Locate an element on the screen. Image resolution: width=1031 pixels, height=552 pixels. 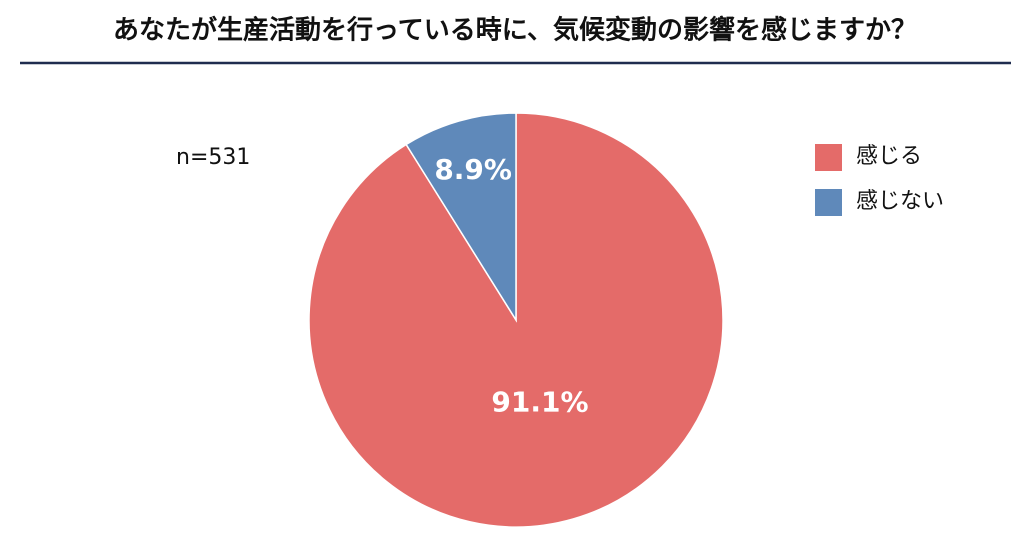
value-label: 8.9% is located at coordinates (473, 169).